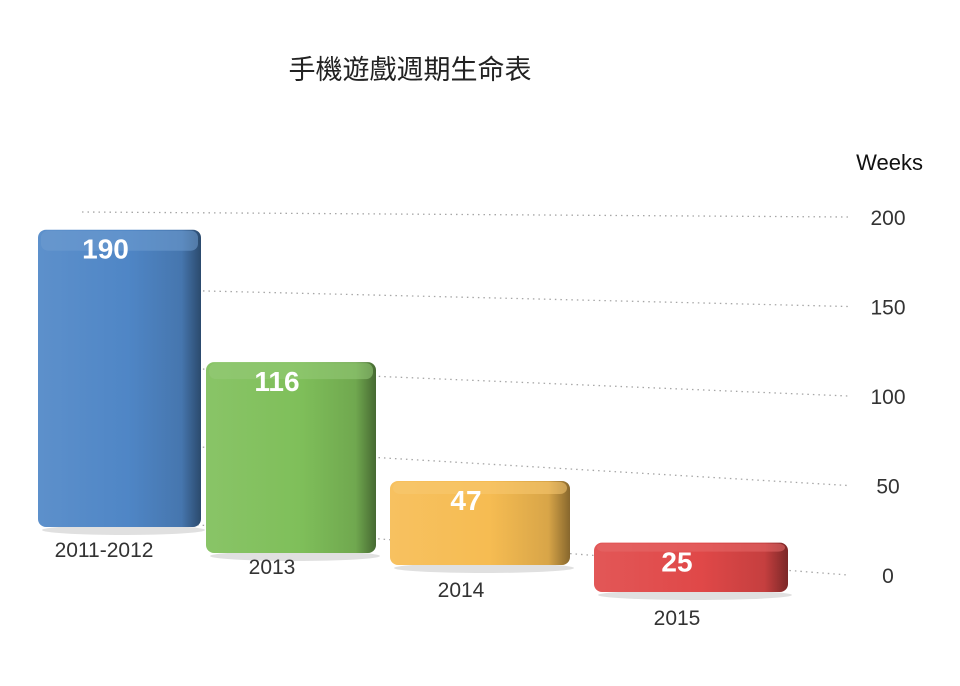 The image size is (960, 686). What do you see at coordinates (276, 381) in the screenshot?
I see `data-label: 116` at bounding box center [276, 381].